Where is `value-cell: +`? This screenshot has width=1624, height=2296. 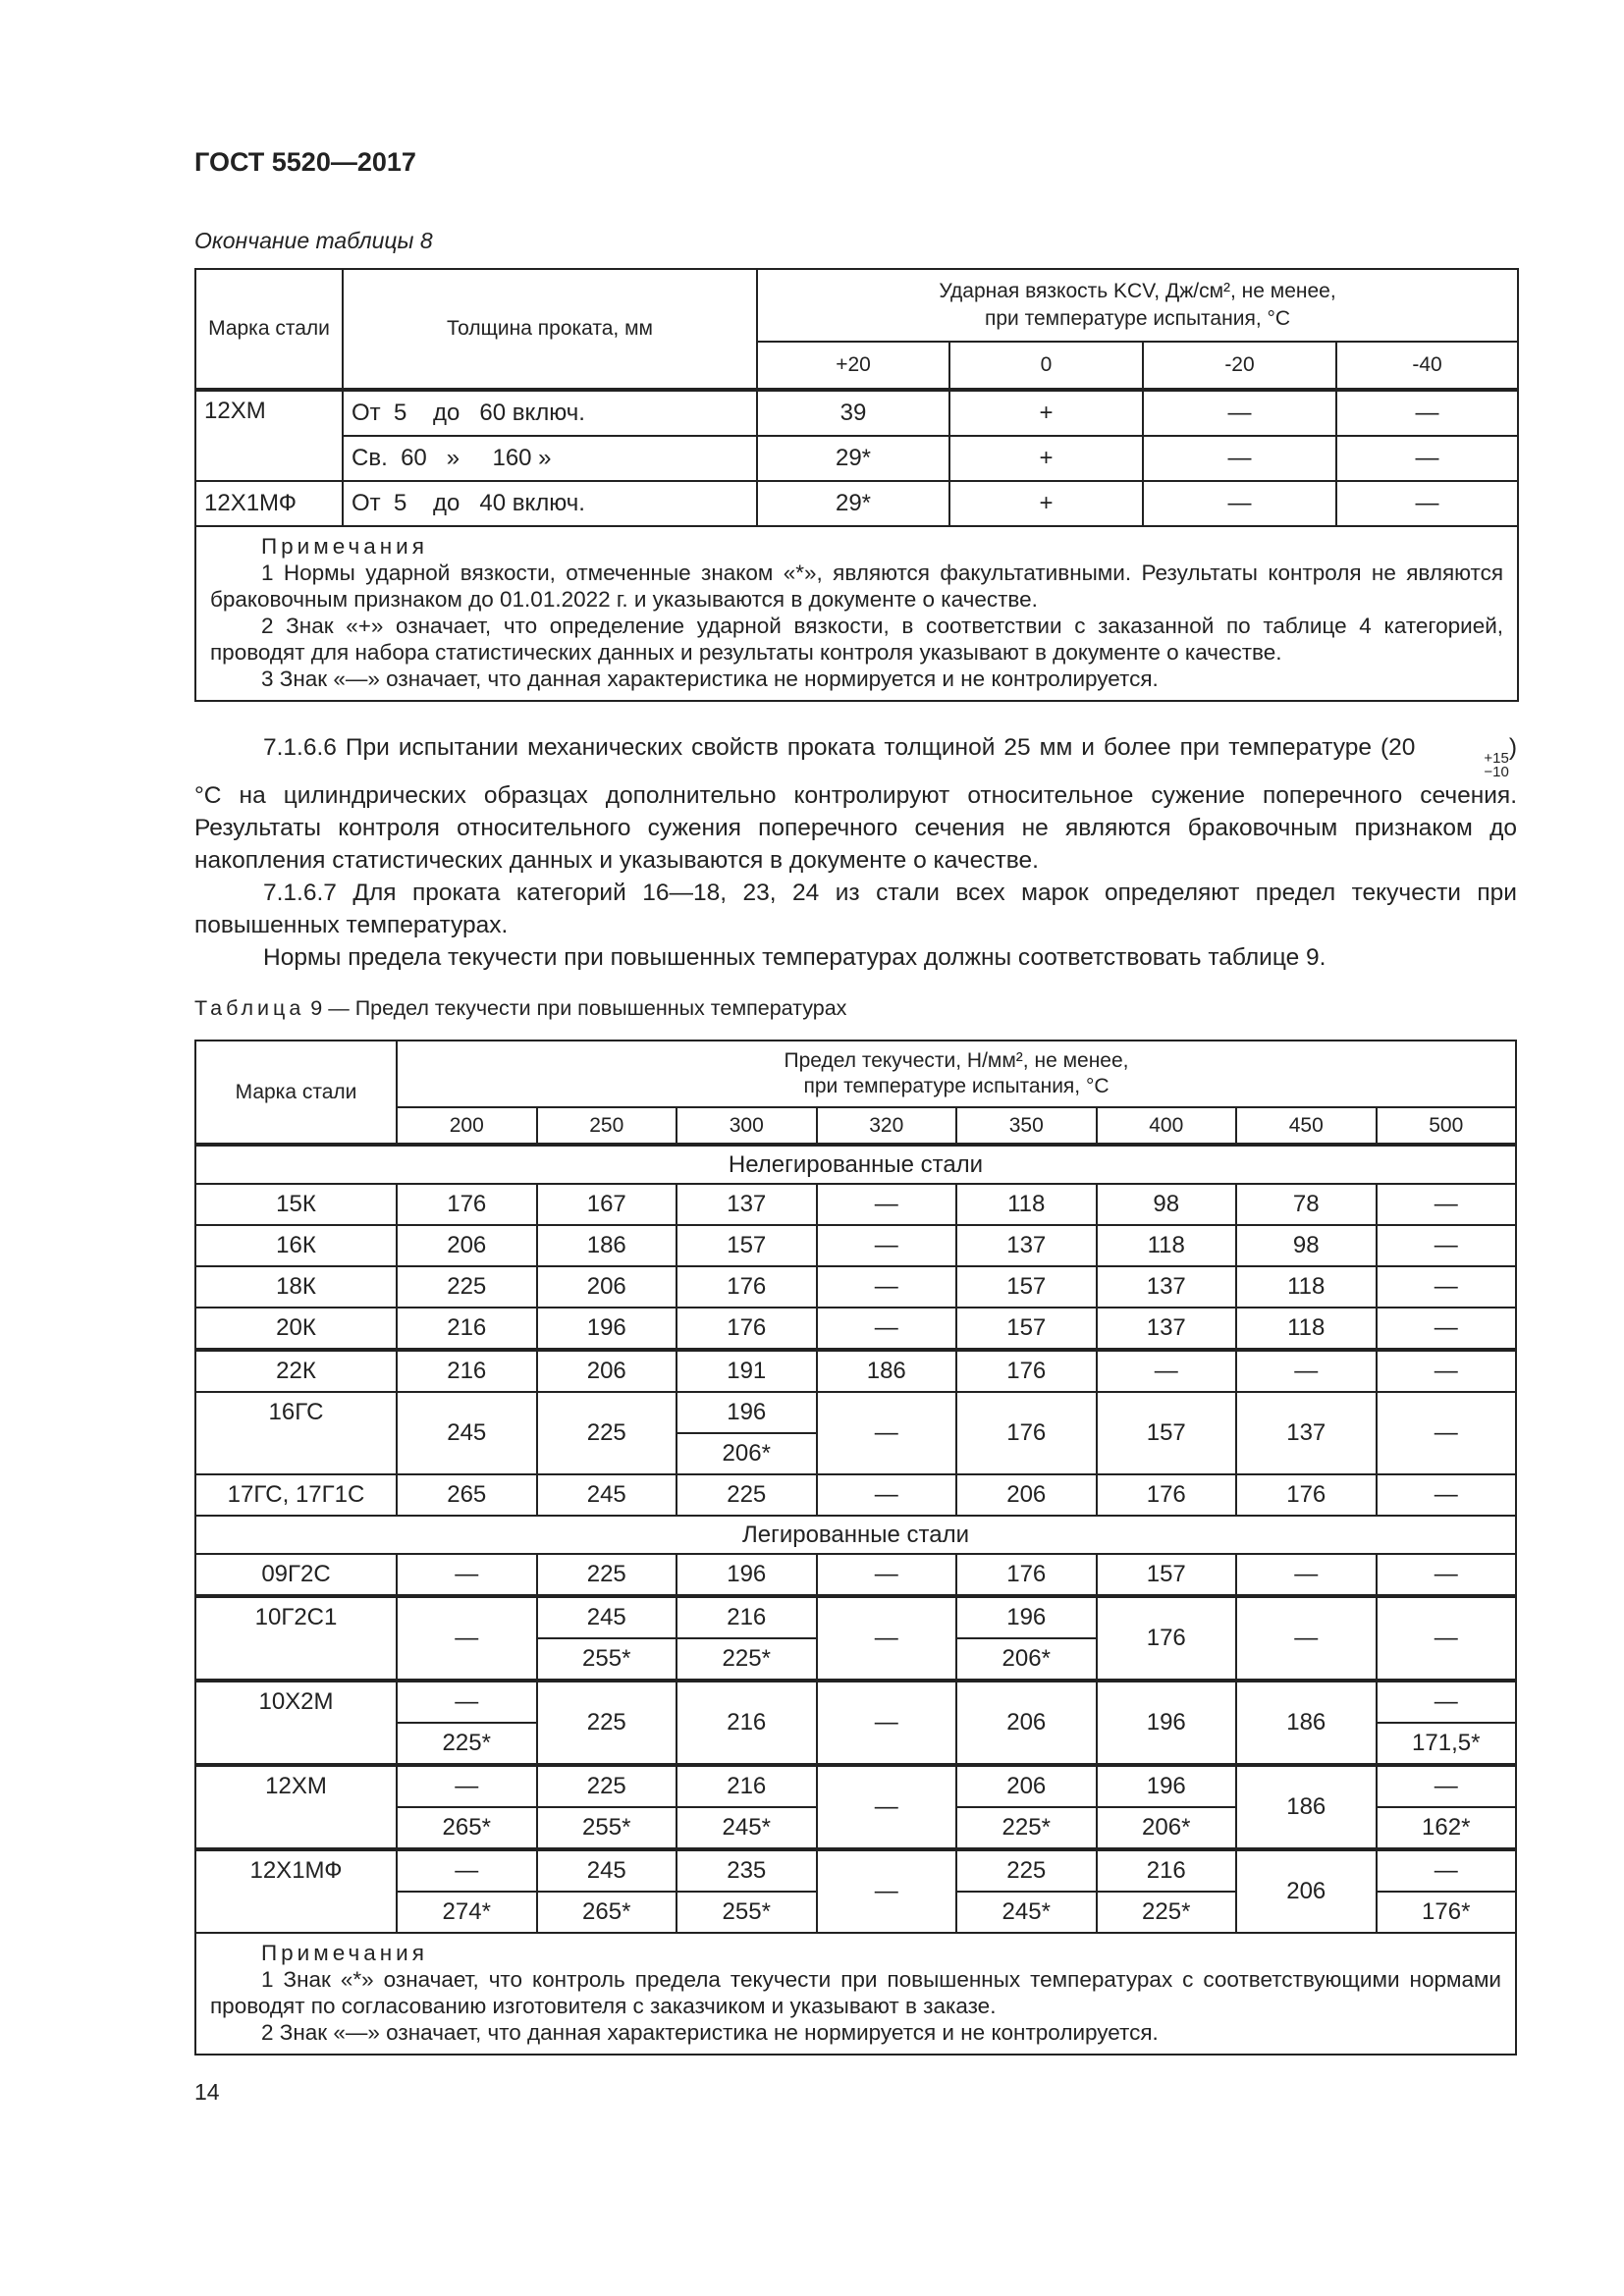
value-cell: + is located at coordinates (1046, 412).